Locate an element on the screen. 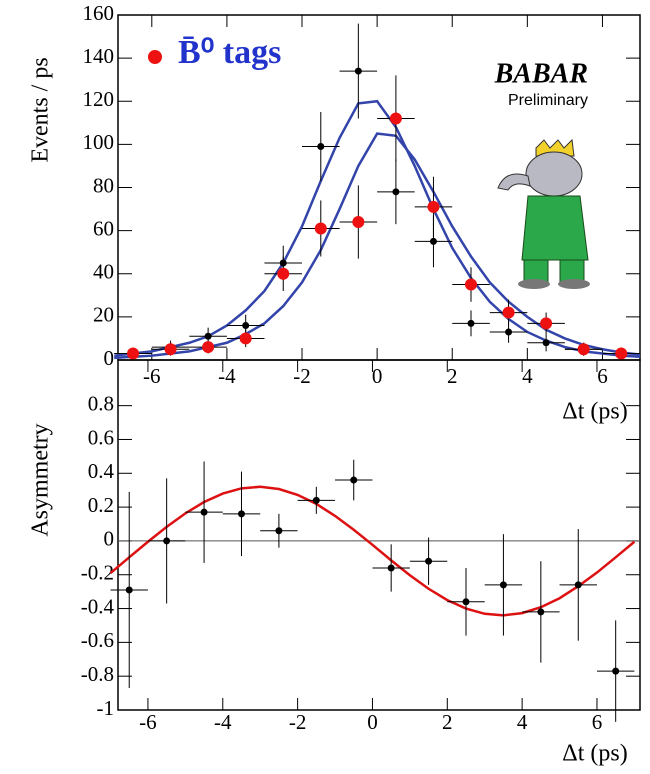 Image resolution: width=650 pixels, height=774 pixels. y-tick-label: 140 is located at coordinates (99, 56).